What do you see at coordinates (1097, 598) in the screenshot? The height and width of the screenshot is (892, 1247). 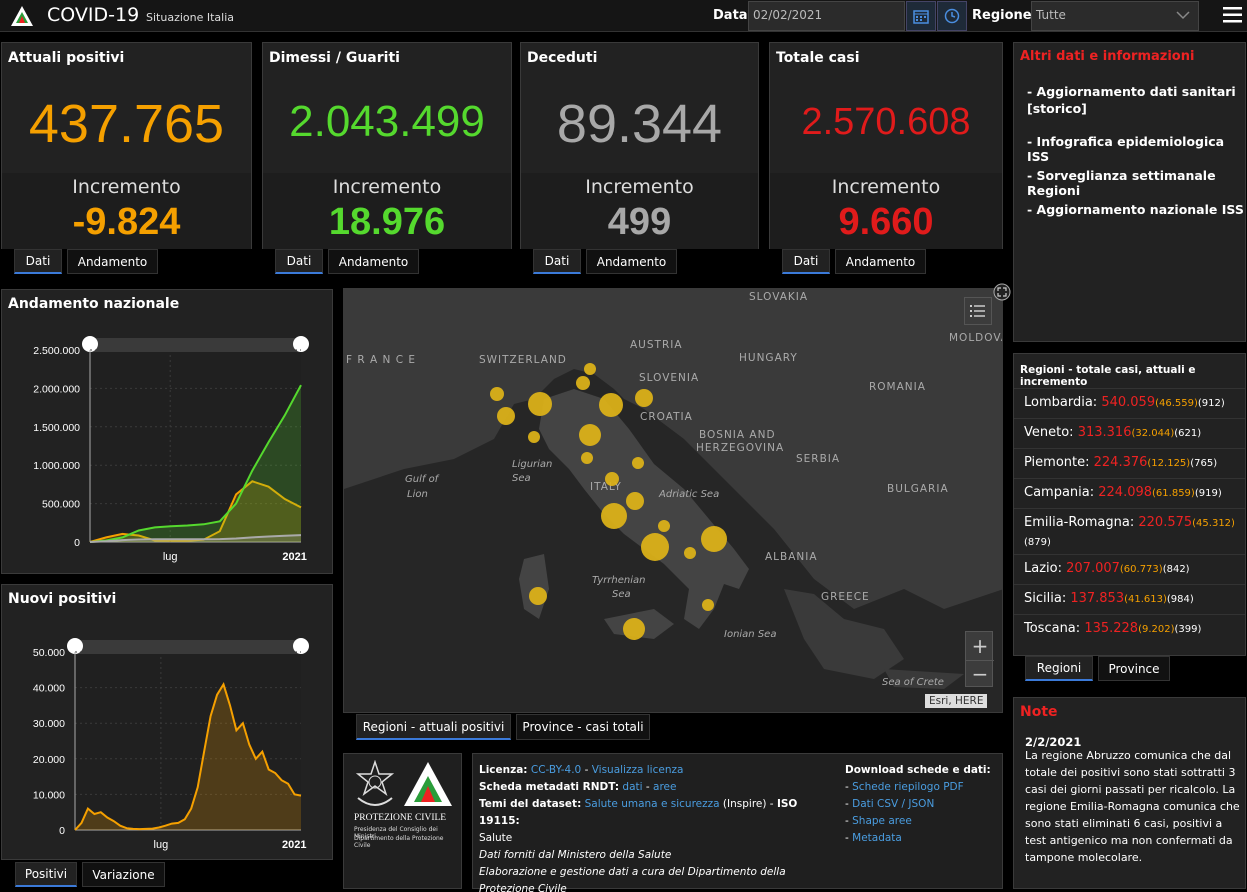 I see `region-total: 137.853` at bounding box center [1097, 598].